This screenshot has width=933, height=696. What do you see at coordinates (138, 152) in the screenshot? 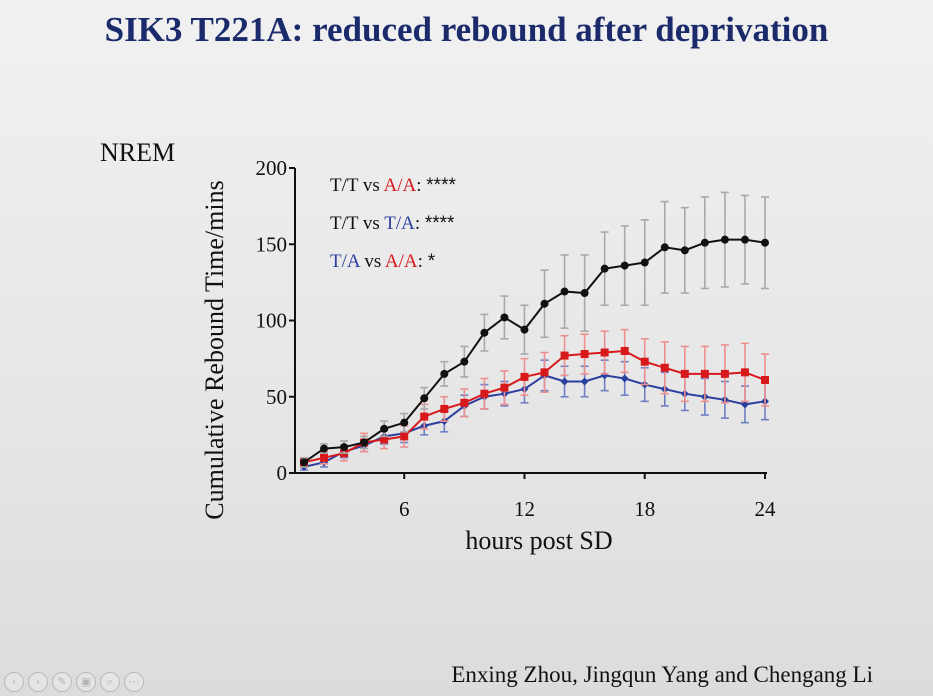
I see `chart-panel-label: NREM` at bounding box center [138, 152].